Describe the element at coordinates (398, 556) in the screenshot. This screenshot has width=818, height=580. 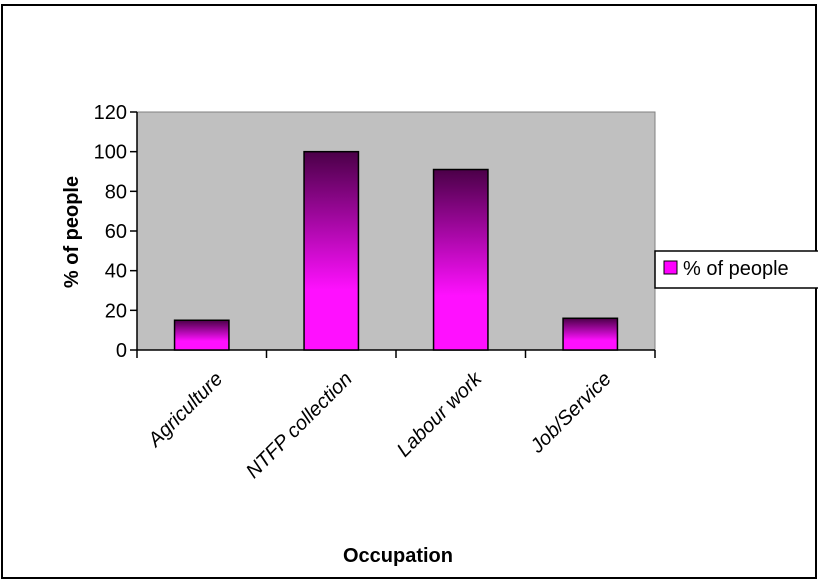
I see `x-axis-title: Occupation` at that location.